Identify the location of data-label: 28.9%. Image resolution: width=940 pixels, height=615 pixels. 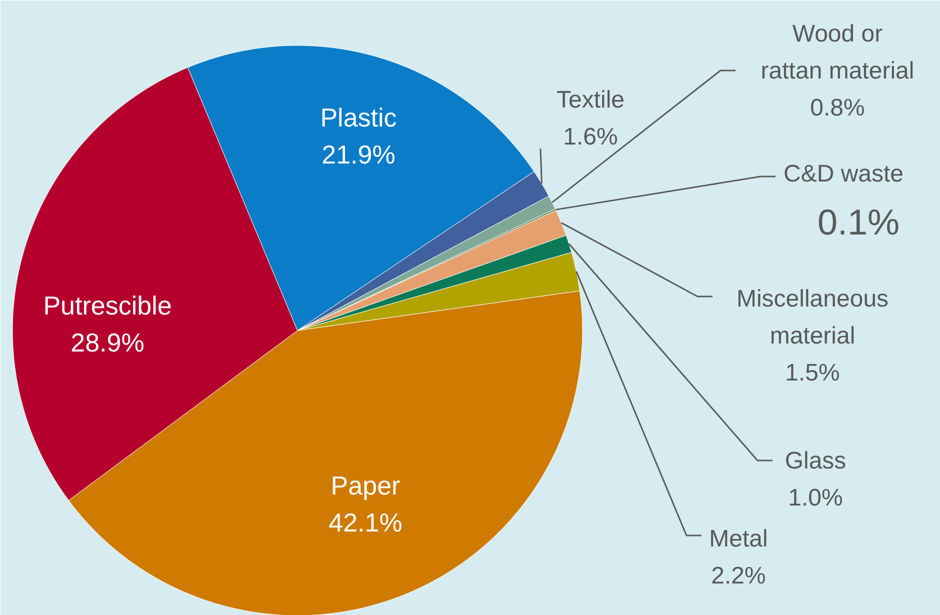
(107, 343).